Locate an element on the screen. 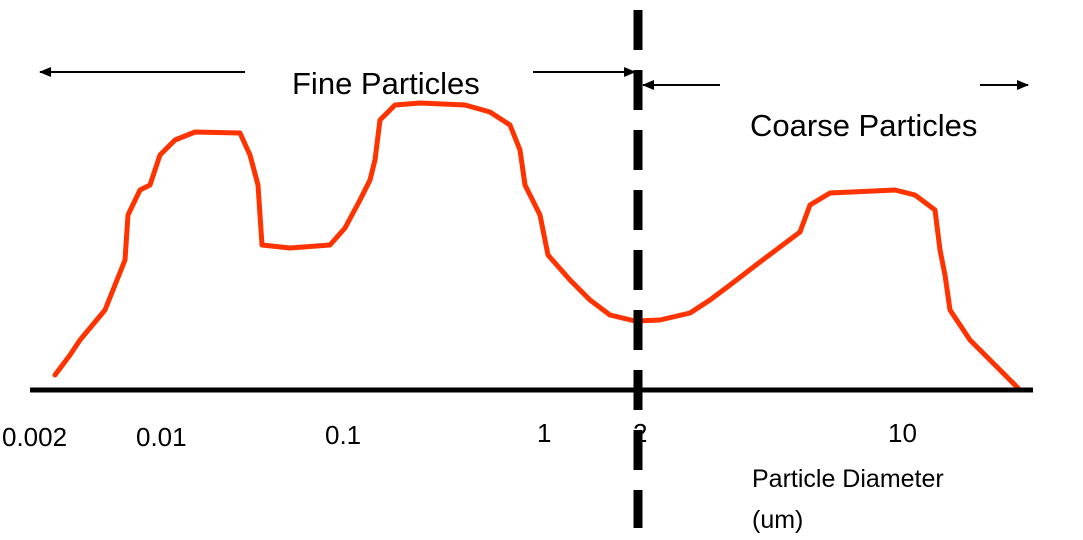 The width and height of the screenshot is (1083, 540). axis-title: (um) is located at coordinates (777, 520).